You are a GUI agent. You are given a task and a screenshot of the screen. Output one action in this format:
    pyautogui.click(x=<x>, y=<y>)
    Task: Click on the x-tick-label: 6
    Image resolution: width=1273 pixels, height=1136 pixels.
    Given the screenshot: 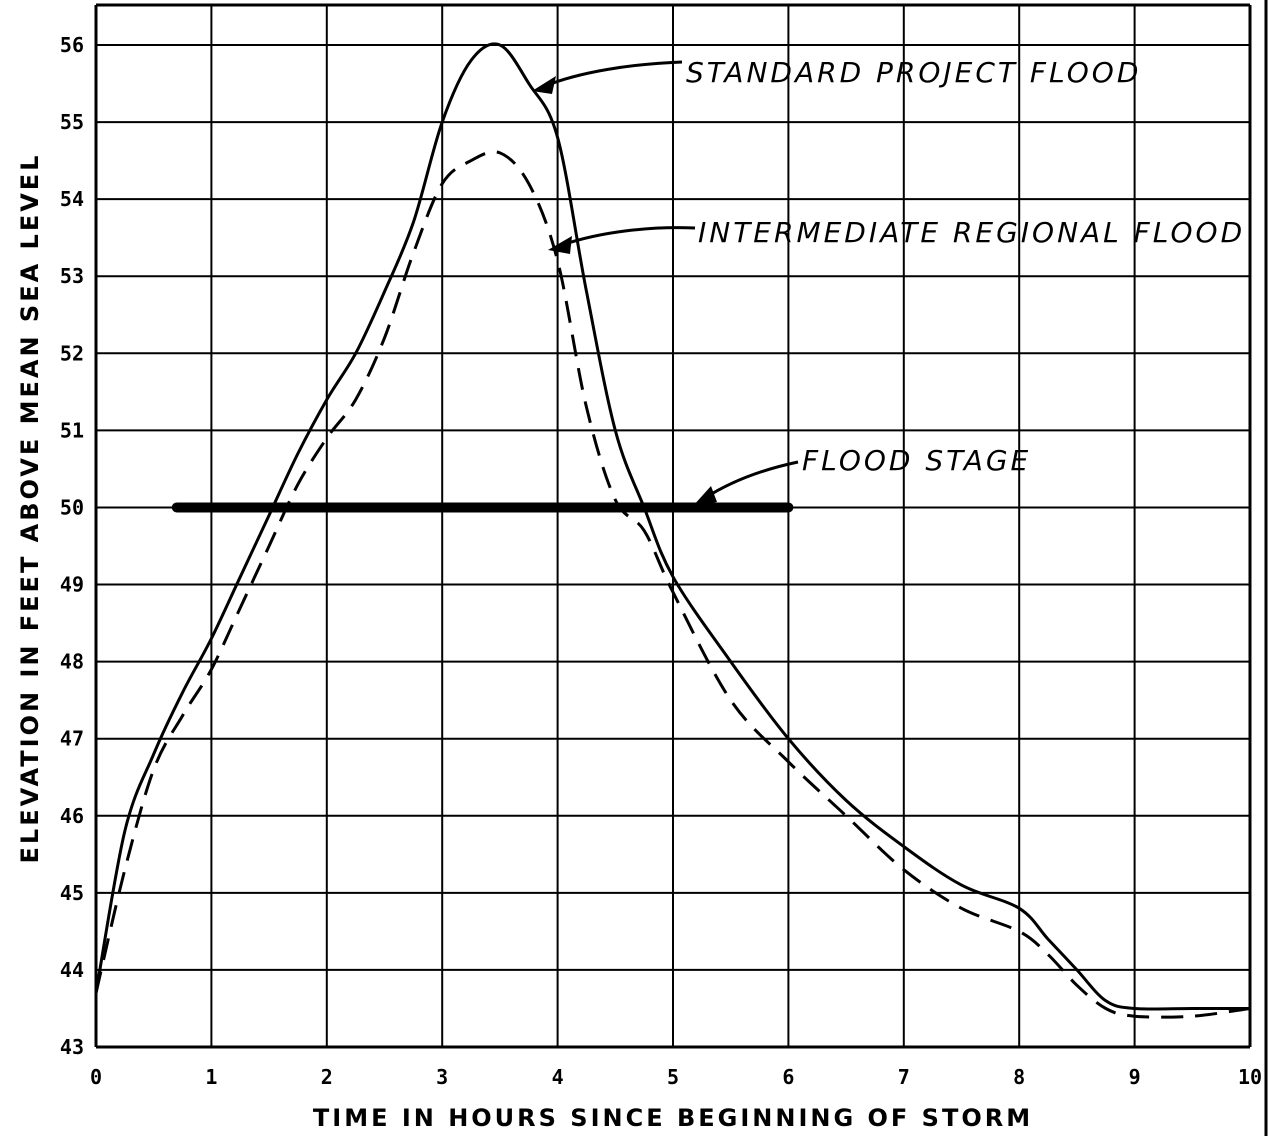 What is the action you would take?
    pyautogui.click(x=788, y=1077)
    